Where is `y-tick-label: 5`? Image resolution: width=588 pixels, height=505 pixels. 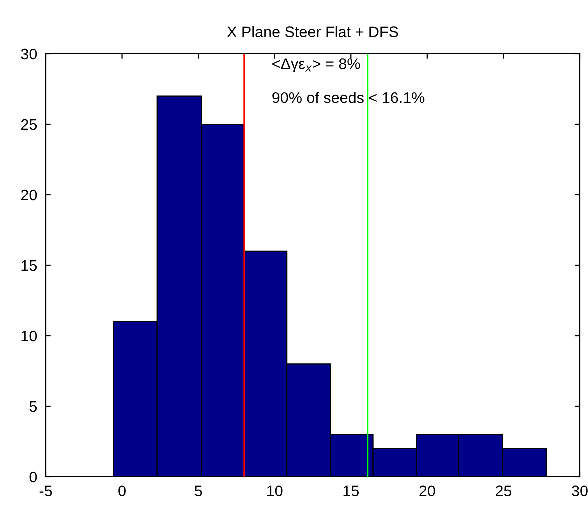
y-tick-label: 5 is located at coordinates (34, 407).